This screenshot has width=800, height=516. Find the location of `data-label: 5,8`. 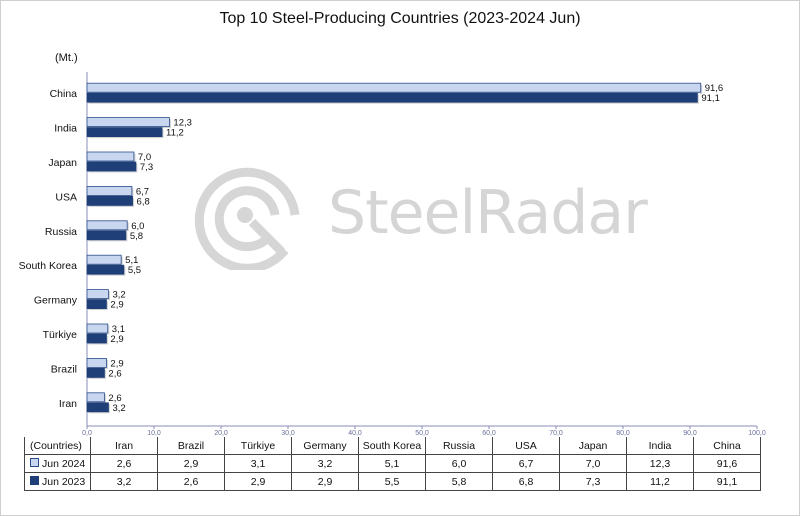

data-label: 5,8 is located at coordinates (136, 236).